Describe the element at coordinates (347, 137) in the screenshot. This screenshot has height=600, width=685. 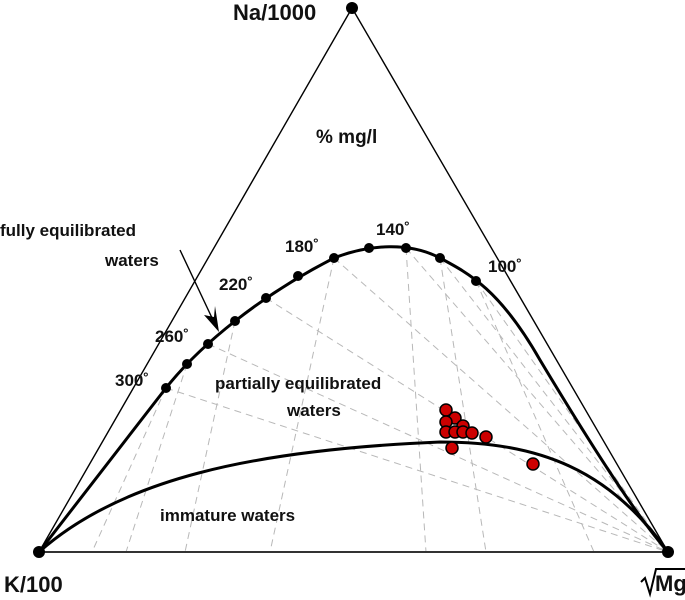
I see `unit-label: % mg/l` at that location.